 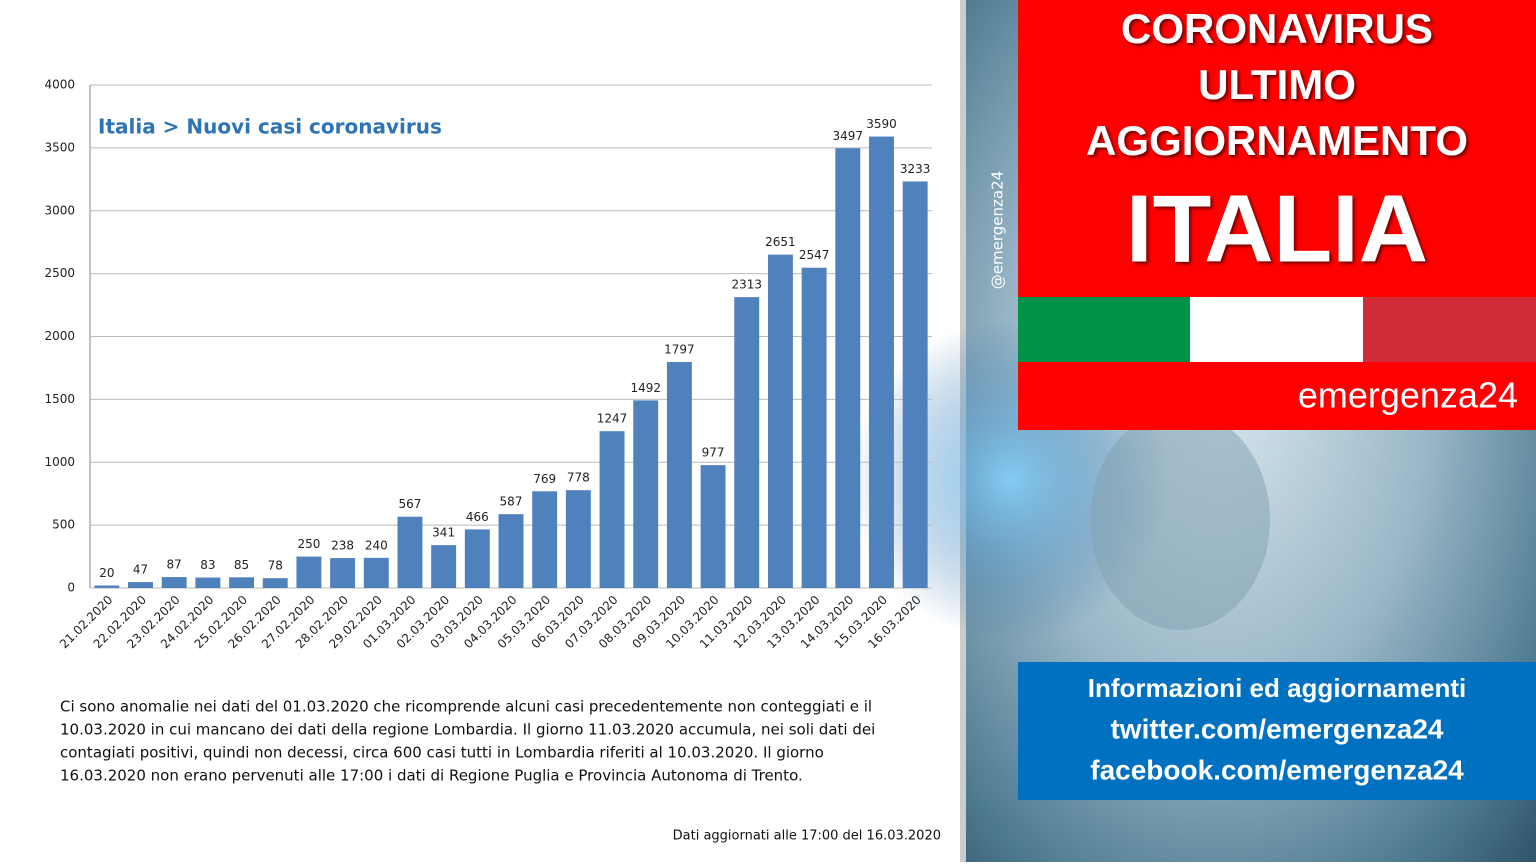 I want to click on y-tick-label: 4000, so click(x=59, y=85).